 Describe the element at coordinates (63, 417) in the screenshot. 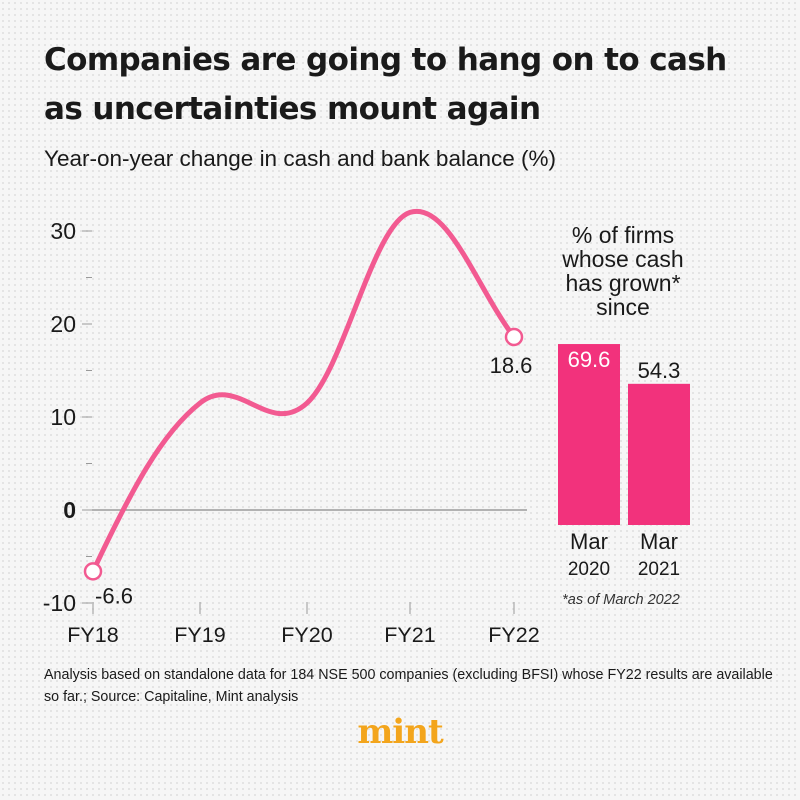

I see `y-tick-label: 10` at that location.